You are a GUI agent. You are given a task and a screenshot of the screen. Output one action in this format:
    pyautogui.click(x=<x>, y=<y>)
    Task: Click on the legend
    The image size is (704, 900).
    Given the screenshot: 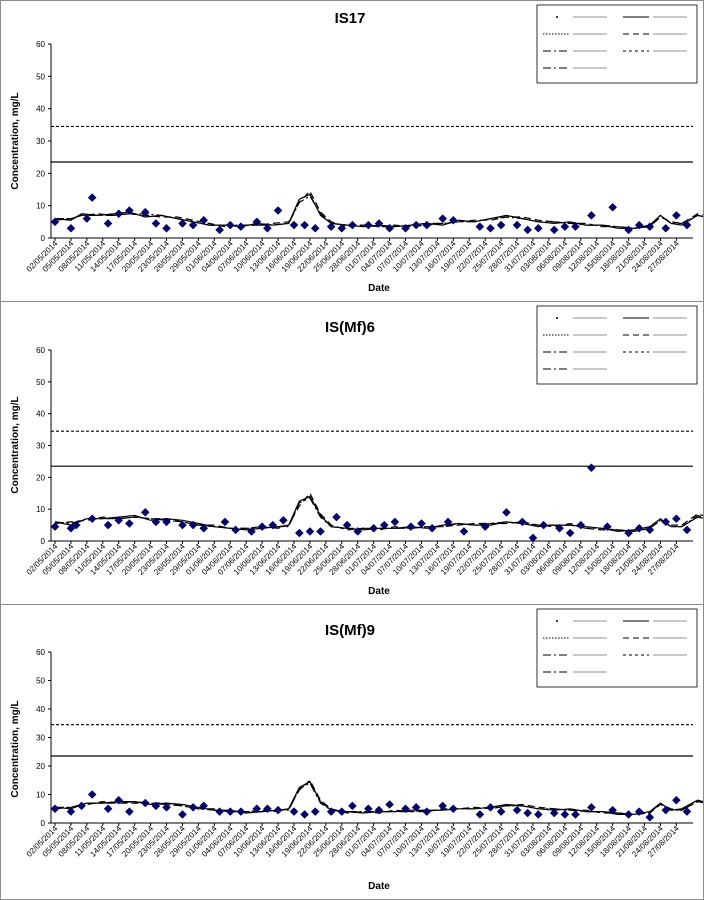 What is the action you would take?
    pyautogui.click(x=617, y=648)
    